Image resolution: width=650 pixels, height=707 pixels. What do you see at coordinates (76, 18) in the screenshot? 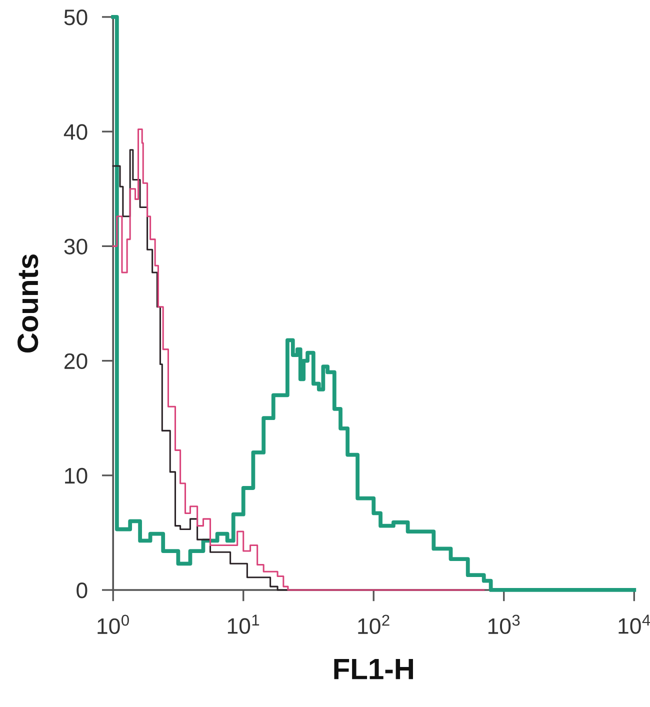
I see `y-tick-label: 50` at bounding box center [76, 18].